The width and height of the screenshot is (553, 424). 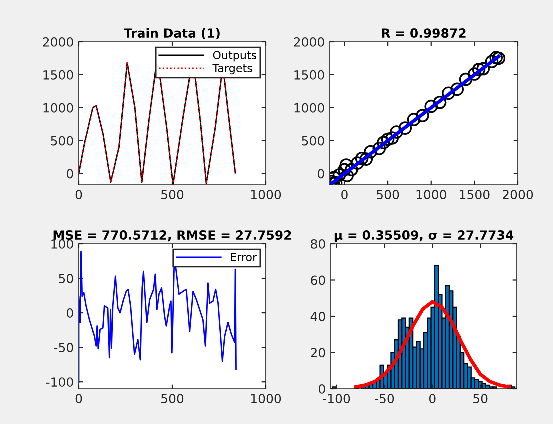 I want to click on y-tick-label: 20, so click(x=318, y=353).